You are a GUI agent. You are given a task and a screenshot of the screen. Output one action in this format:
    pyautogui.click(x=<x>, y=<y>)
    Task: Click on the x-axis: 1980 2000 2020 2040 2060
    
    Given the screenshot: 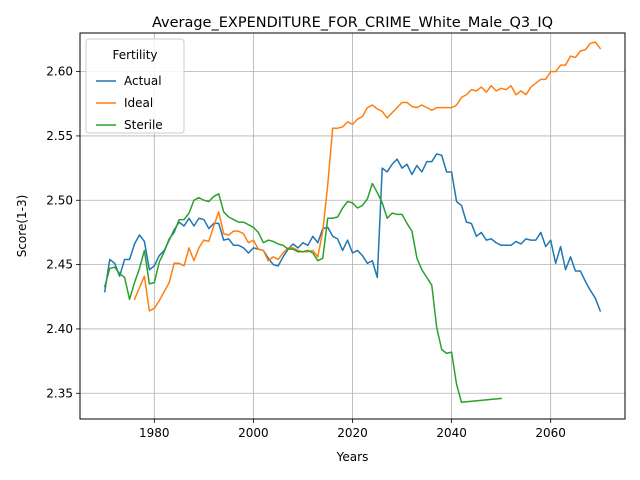 What is the action you would take?
    pyautogui.click(x=352, y=429)
    